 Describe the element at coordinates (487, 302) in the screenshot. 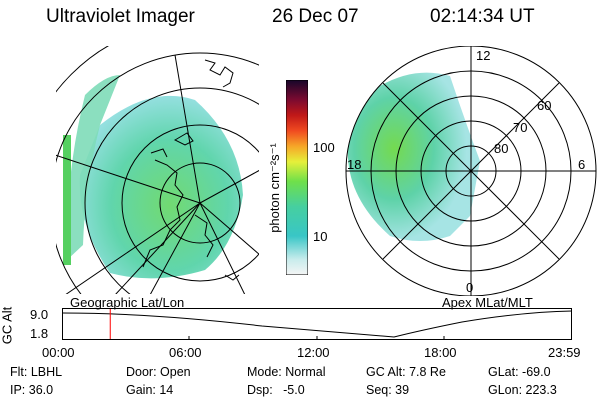

I see `apex-caption: Apex MLat/MLT` at that location.